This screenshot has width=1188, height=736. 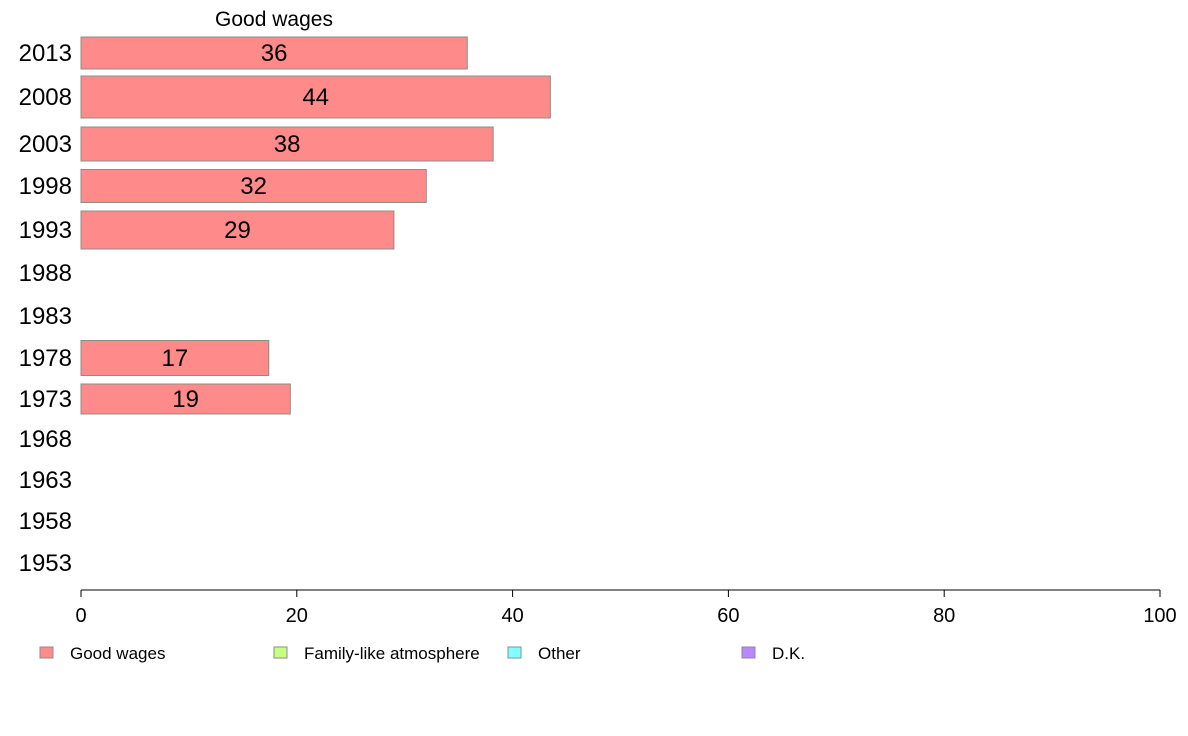 I want to click on data-label-1978: 17, so click(x=175, y=358).